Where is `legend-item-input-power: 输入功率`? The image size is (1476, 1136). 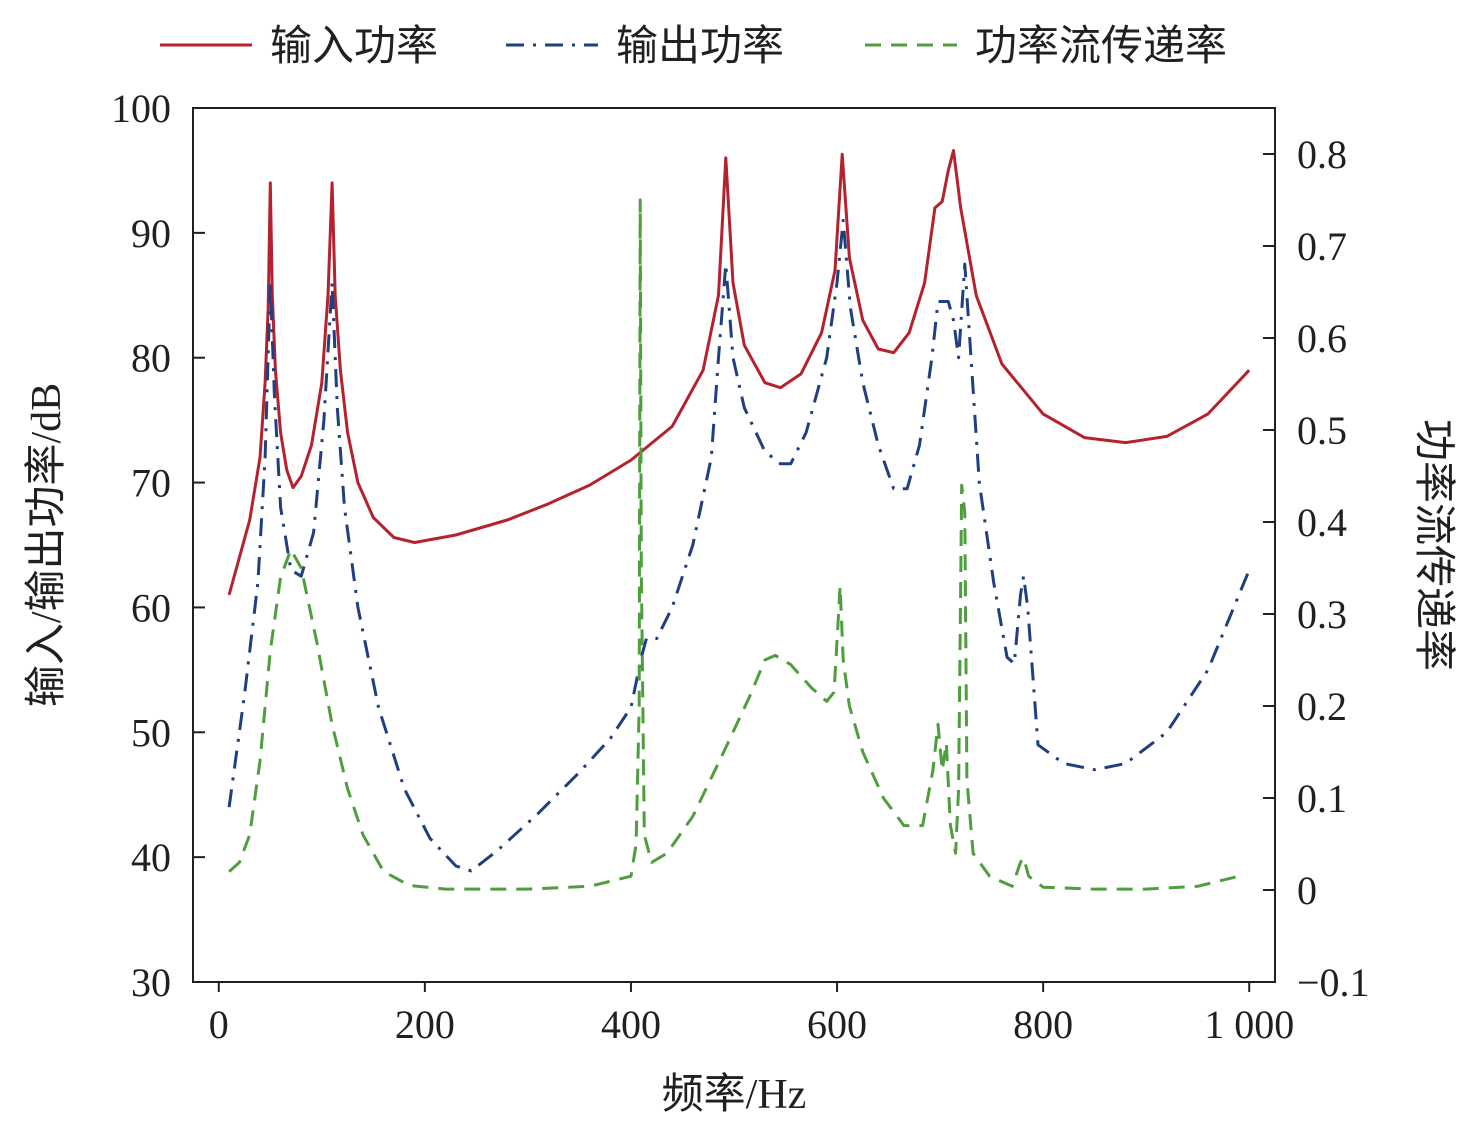
legend-item-input-power: 输入功率 is located at coordinates (299, 46).